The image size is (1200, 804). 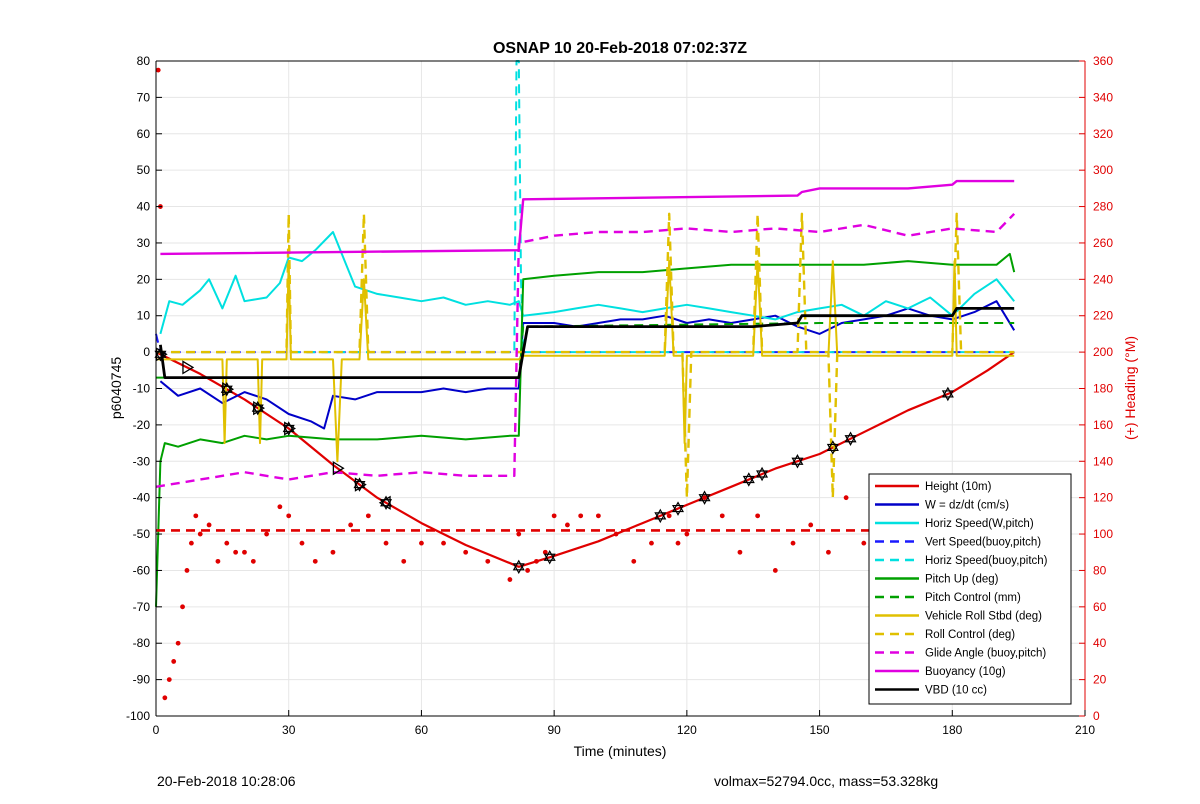 What do you see at coordinates (144, 134) in the screenshot?
I see `y-tick-label: 60` at bounding box center [144, 134].